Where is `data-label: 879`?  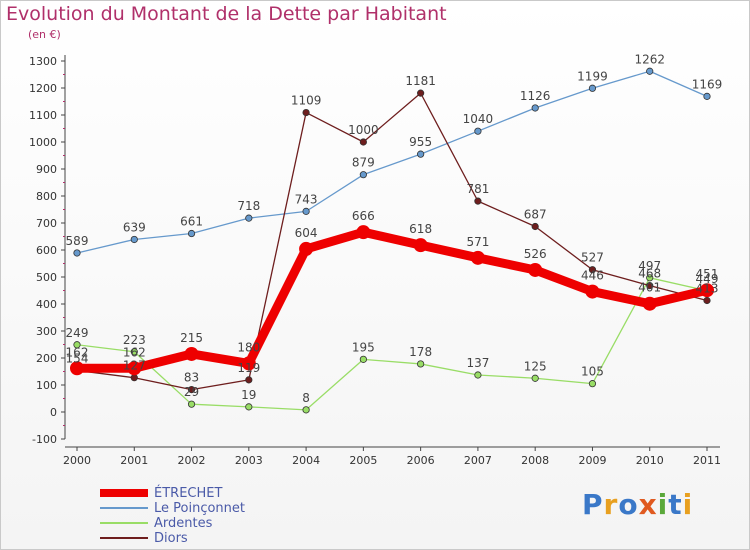 data-label: 879 is located at coordinates (363, 163).